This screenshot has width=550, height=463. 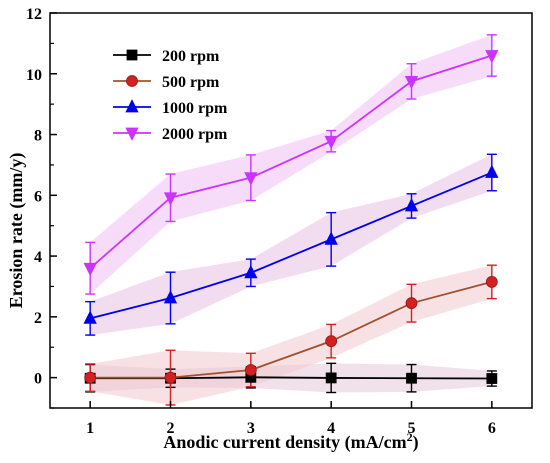 I want to click on legend-label-2: 1000 rpm, so click(x=195, y=108).